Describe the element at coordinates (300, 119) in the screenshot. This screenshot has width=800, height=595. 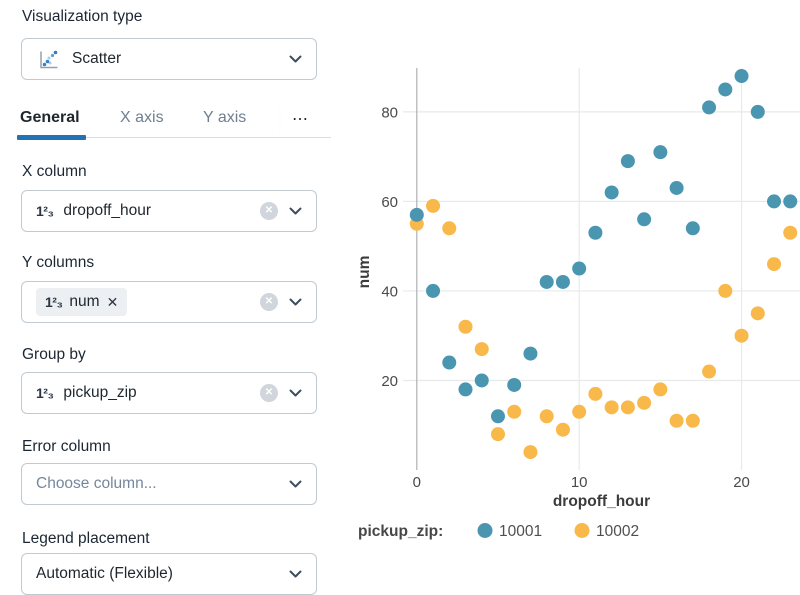
I see `tab-overflow: ⋯` at that location.